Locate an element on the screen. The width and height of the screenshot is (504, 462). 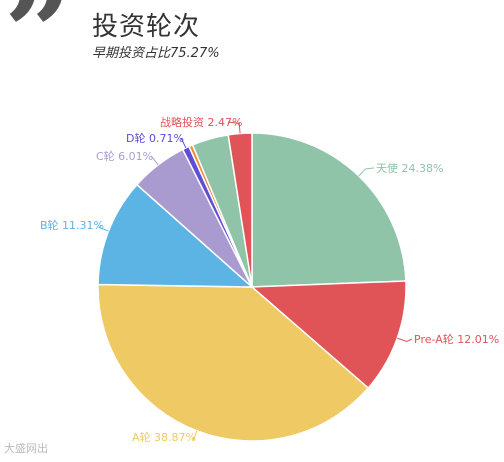
leader-line-战略投资 is located at coordinates (234, 127).